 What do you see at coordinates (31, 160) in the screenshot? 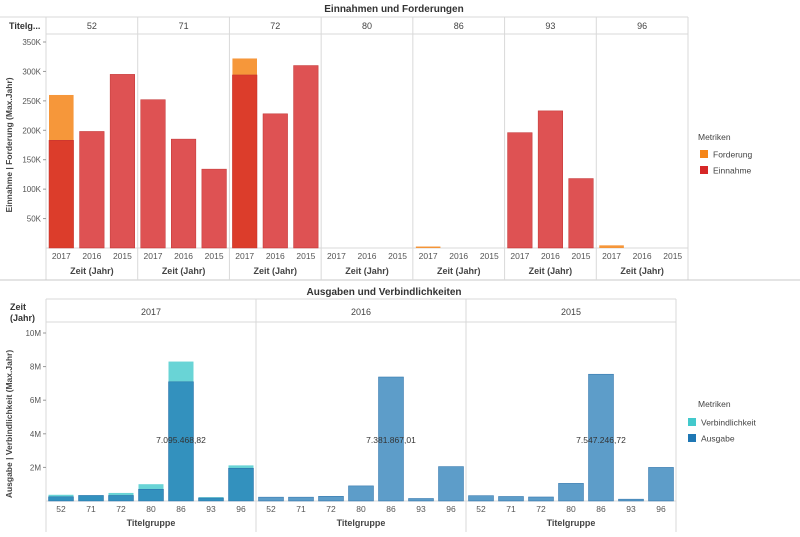
I see `top-y-tick-label: 150K` at bounding box center [31, 160].